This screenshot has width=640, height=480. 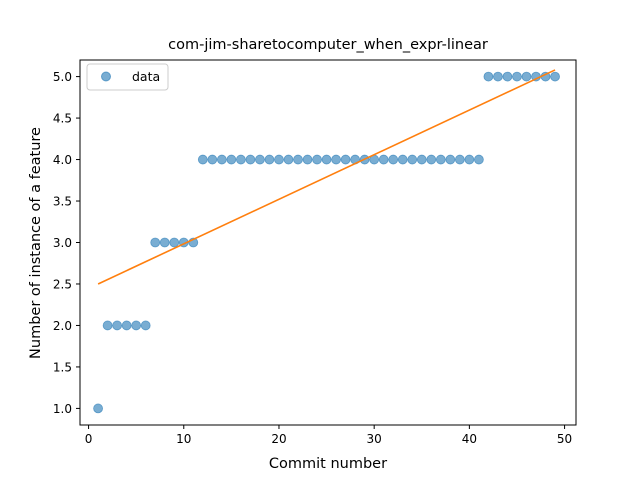 I want to click on y-tick-label: 4.5, so click(x=62, y=119).